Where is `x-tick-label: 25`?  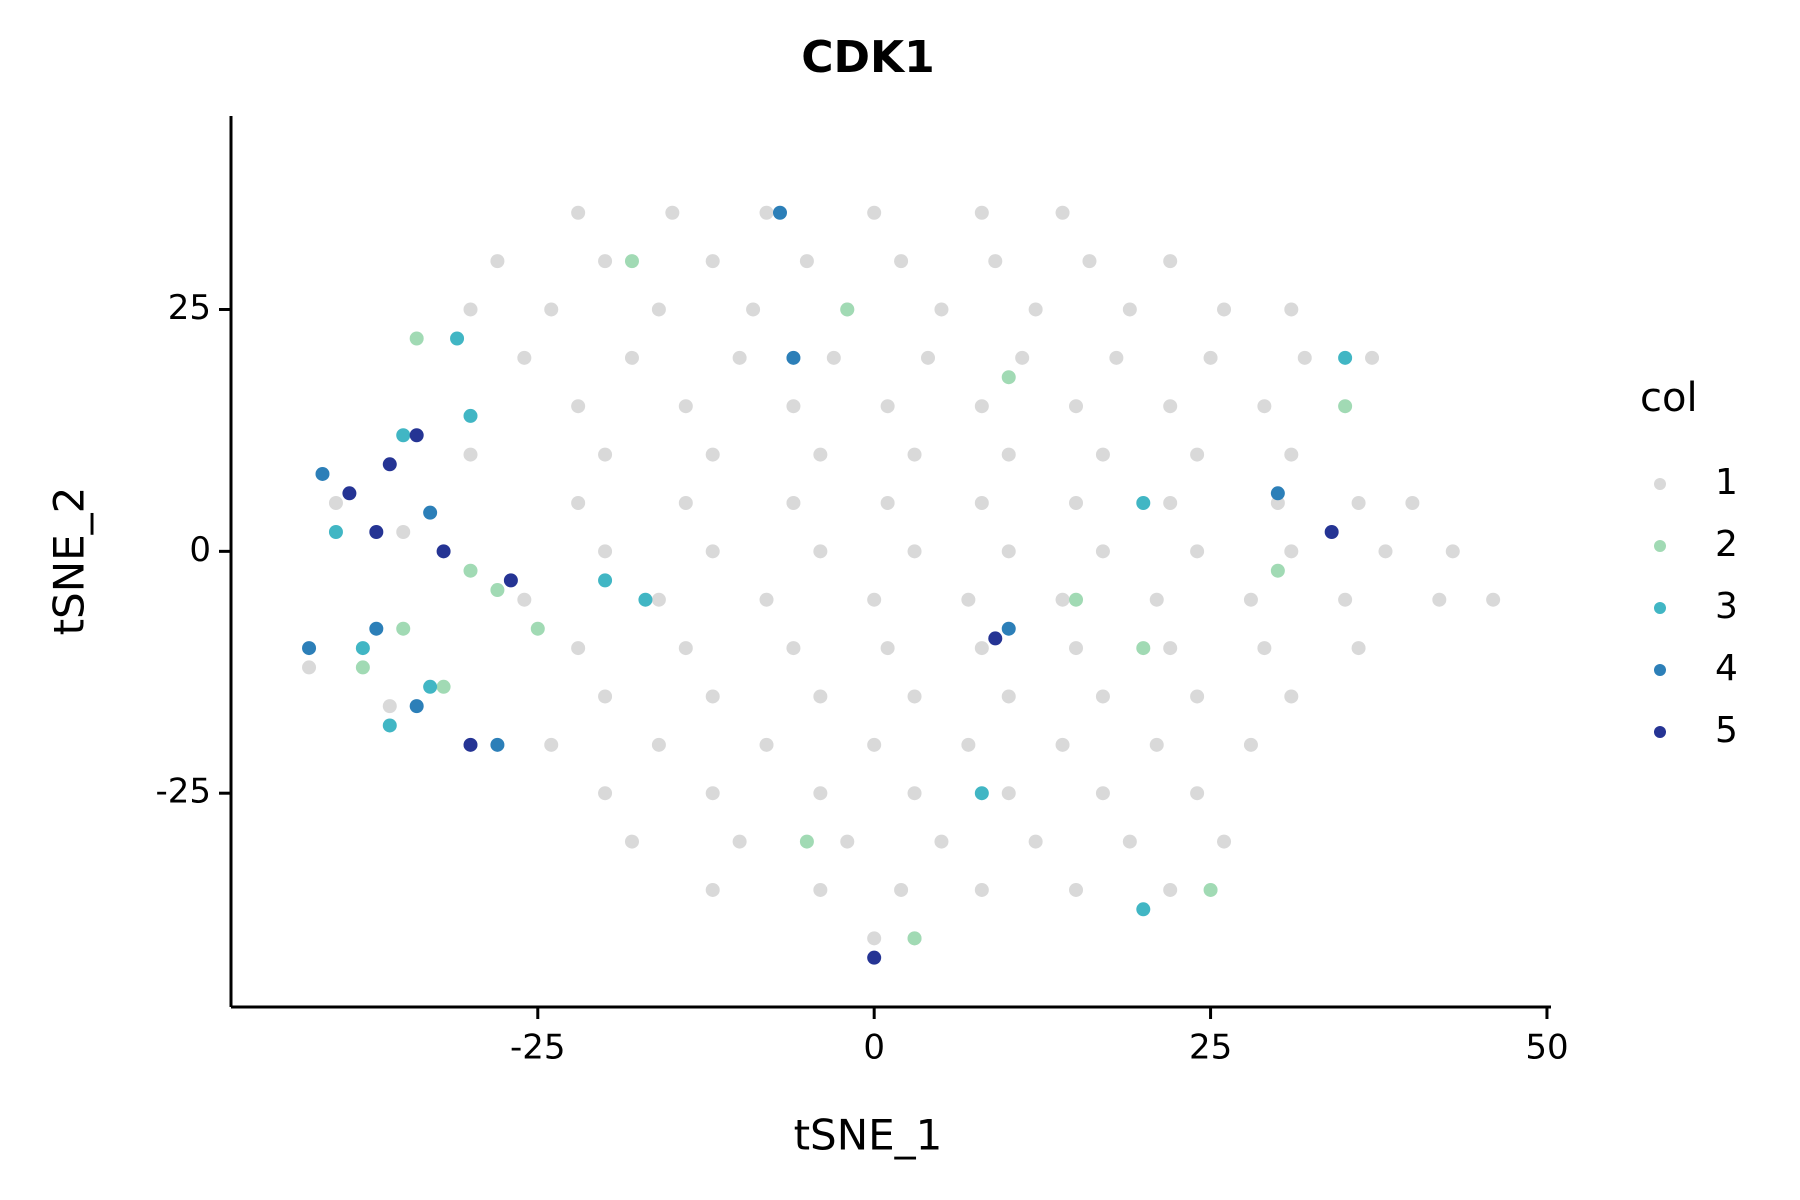
x-tick-label: 25 is located at coordinates (1210, 1048).